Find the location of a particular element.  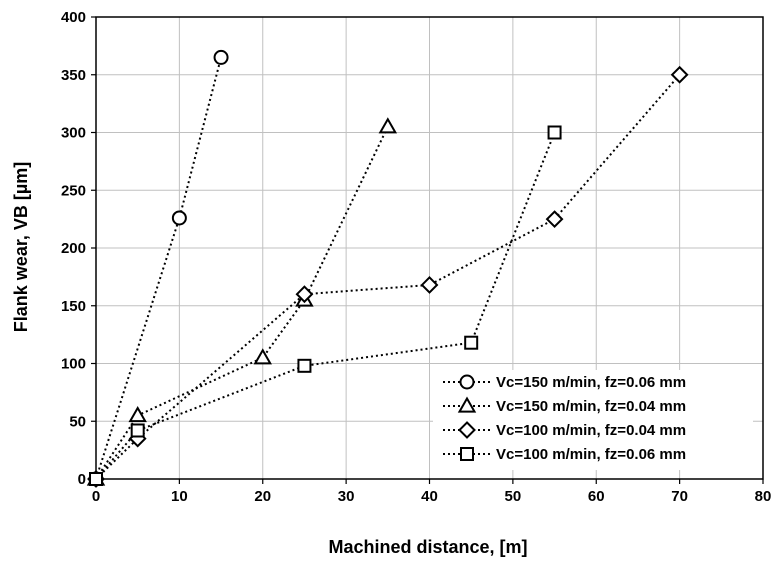

legend-label: Vc=150 m/min, fz=0.06 mm is located at coordinates (591, 382).